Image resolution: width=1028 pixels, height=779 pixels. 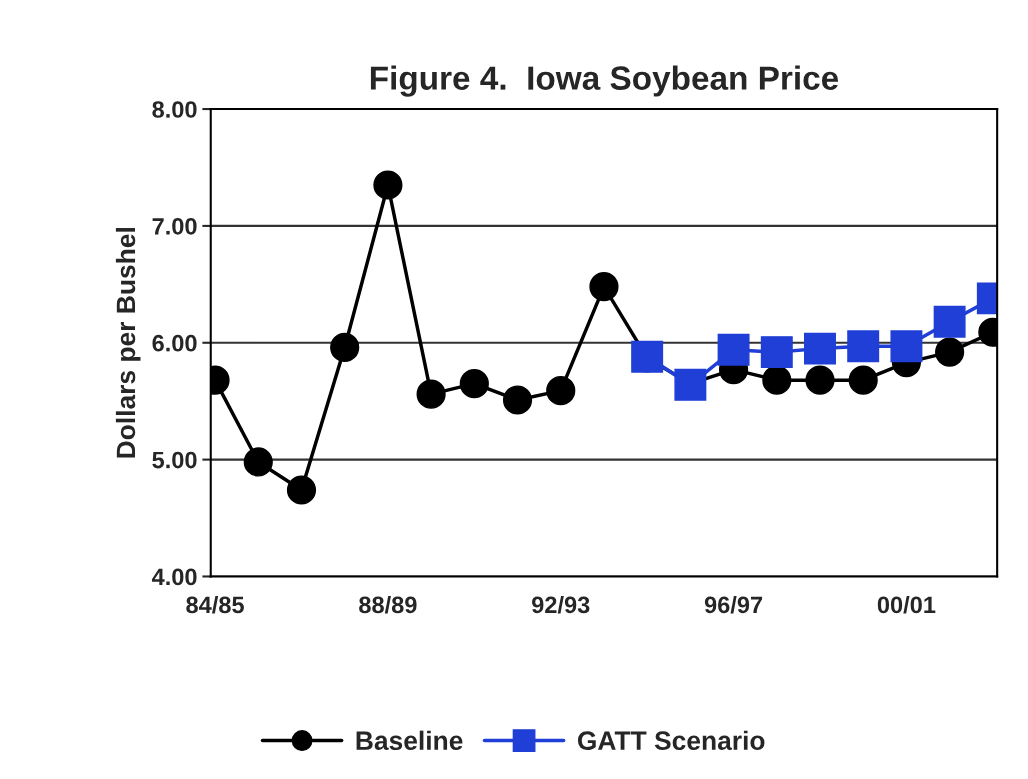 I want to click on y-tick-label: 7.00, so click(x=174, y=226).